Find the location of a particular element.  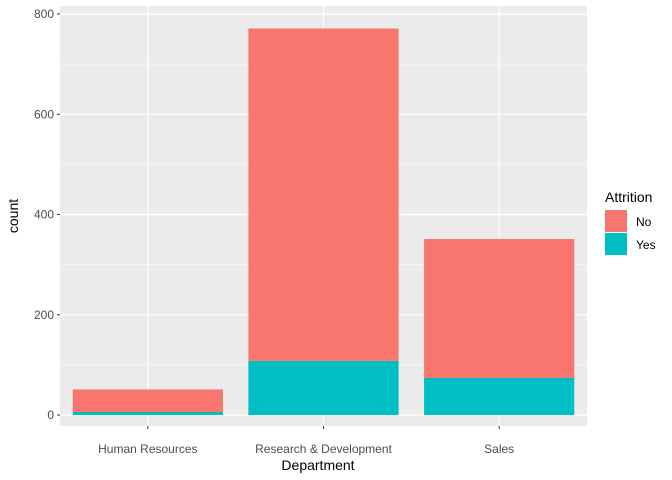

legend-items: No Yes is located at coordinates (630, 232).